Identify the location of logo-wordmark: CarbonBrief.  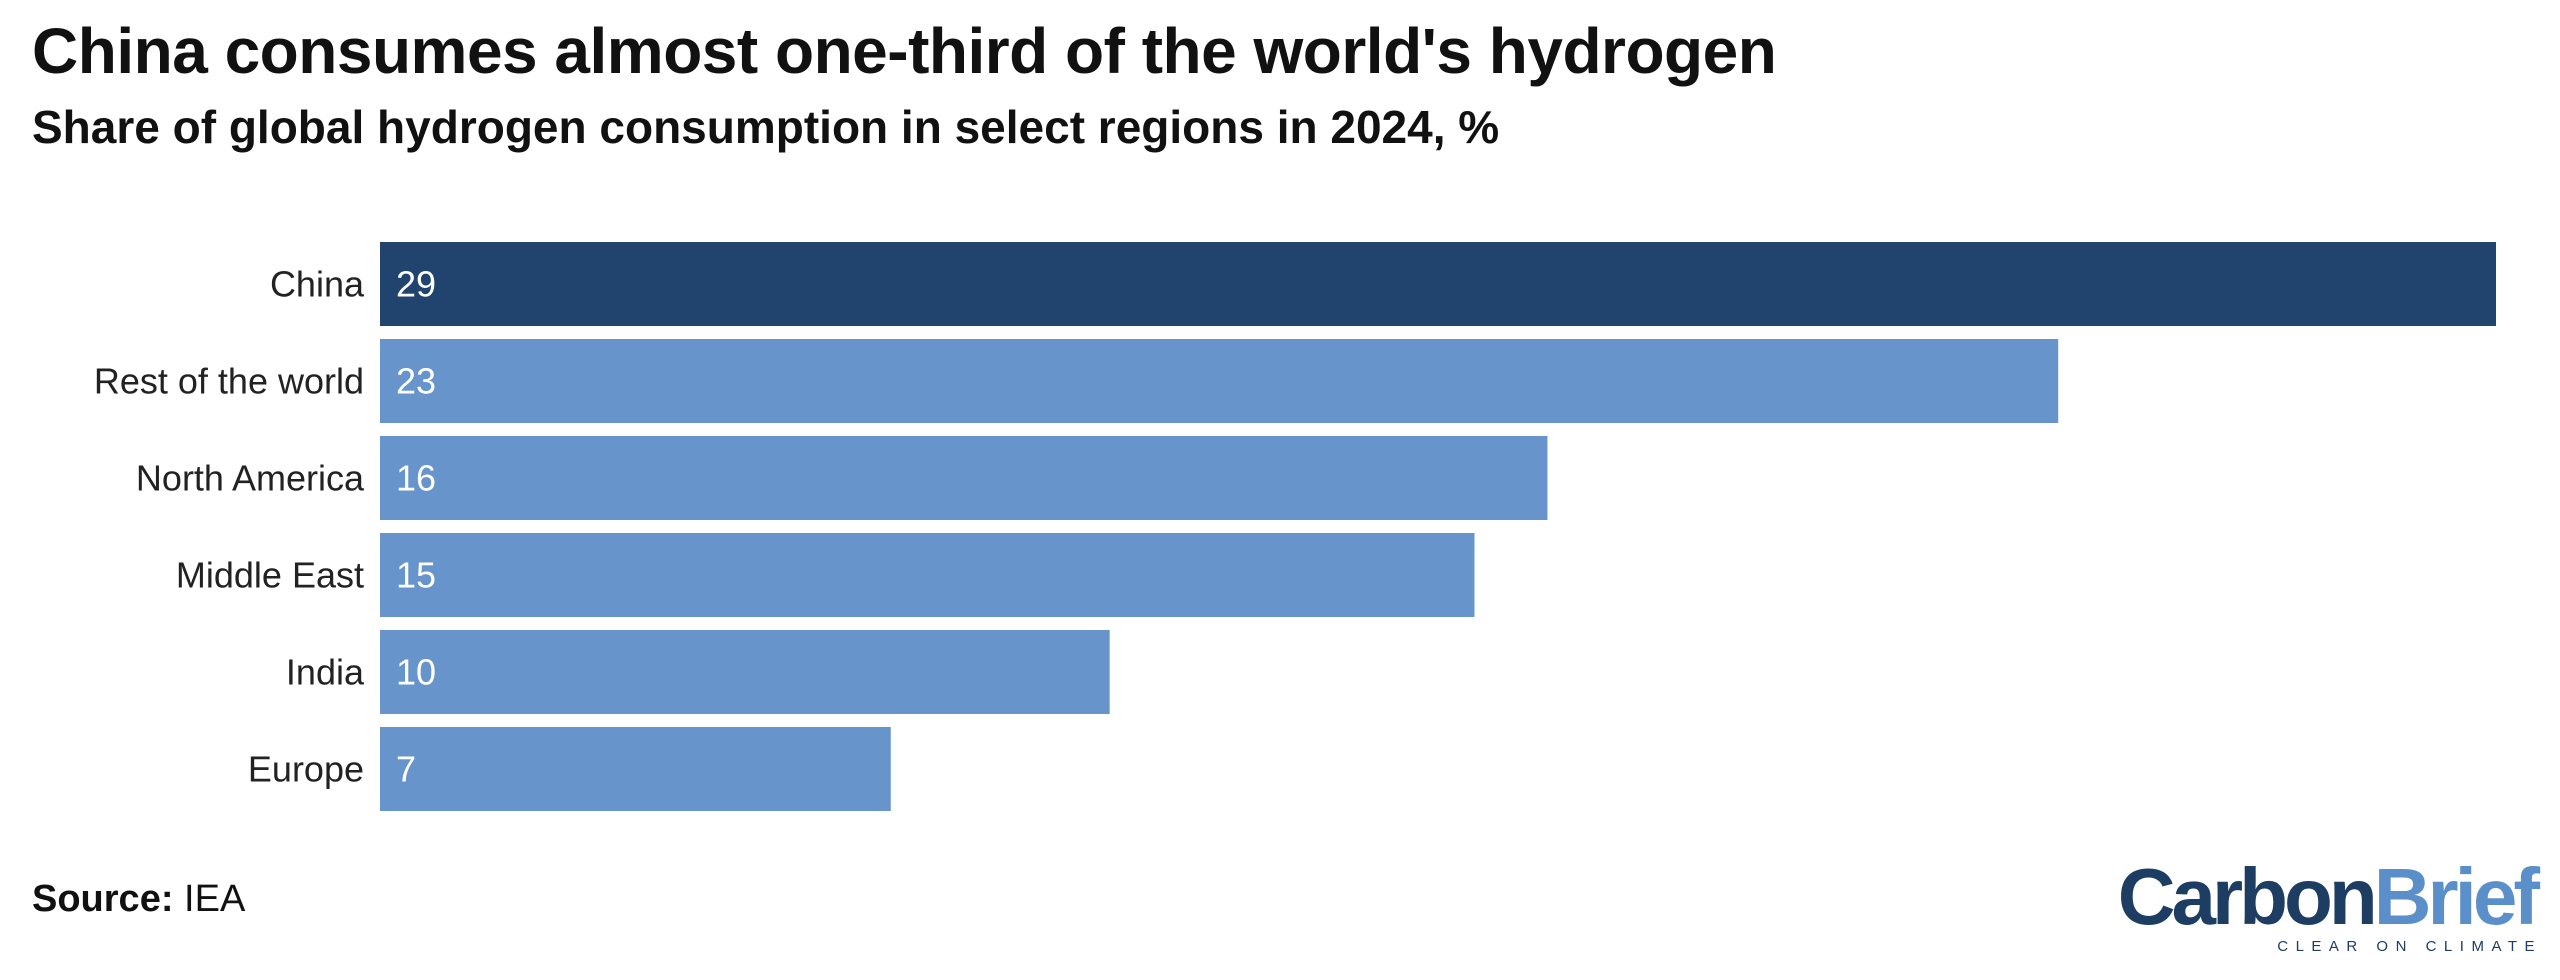
(2329, 897).